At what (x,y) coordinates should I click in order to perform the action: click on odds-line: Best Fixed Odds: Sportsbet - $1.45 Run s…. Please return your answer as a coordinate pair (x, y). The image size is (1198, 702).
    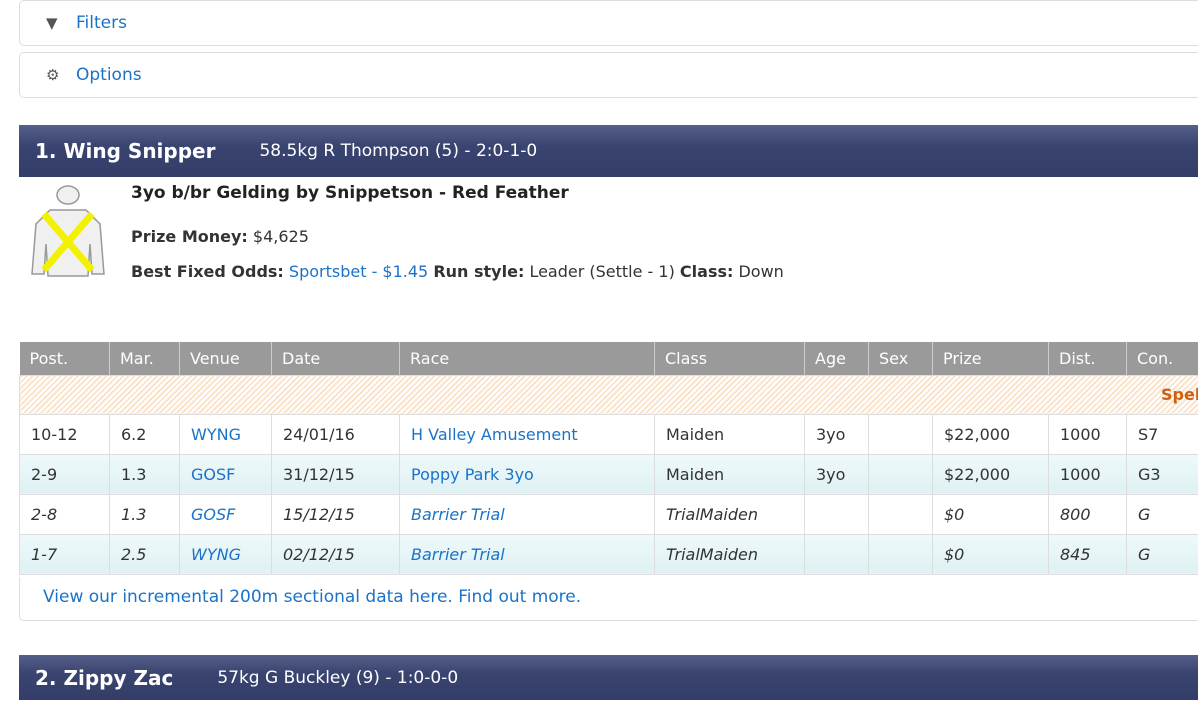
    Looking at the image, I should click on (457, 271).